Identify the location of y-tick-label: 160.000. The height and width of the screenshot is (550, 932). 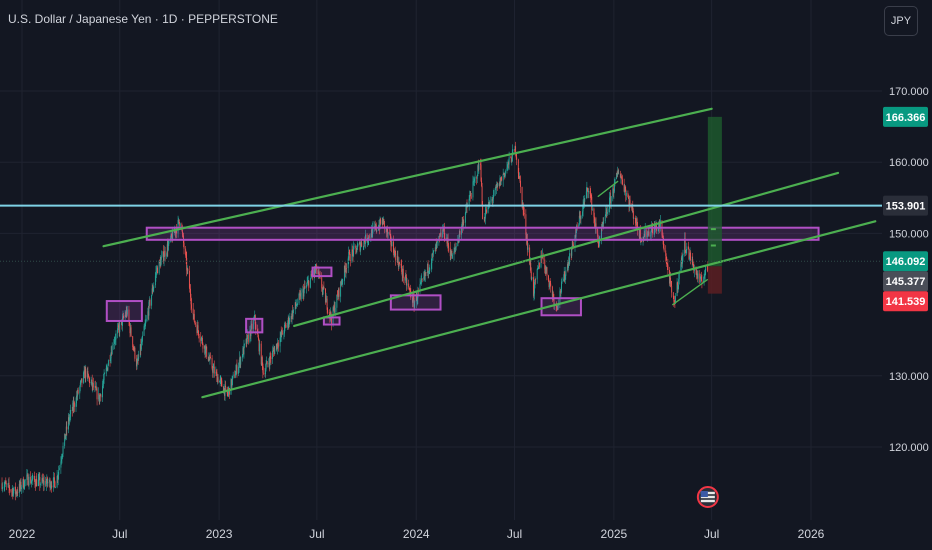
(909, 163).